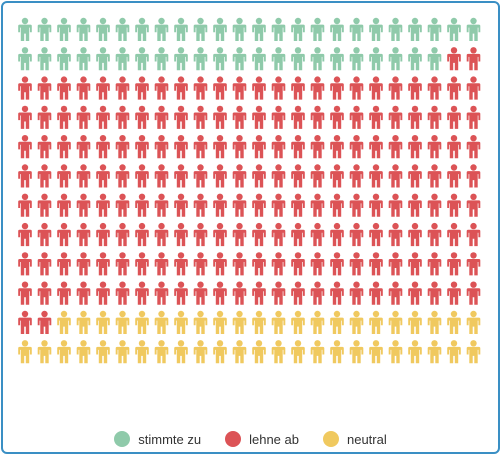 This screenshot has width=501, height=455. What do you see at coordinates (354, 439) in the screenshot?
I see `legend-item-neutral: neutral` at bounding box center [354, 439].